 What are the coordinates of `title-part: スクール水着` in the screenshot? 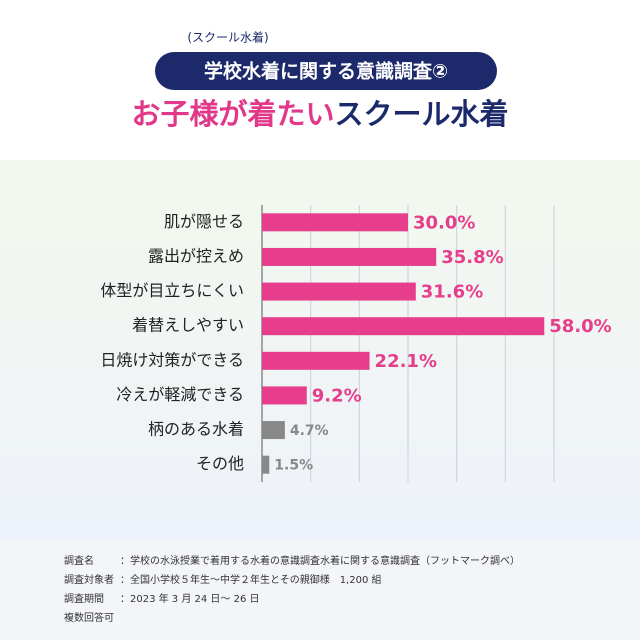 It's located at (422, 114).